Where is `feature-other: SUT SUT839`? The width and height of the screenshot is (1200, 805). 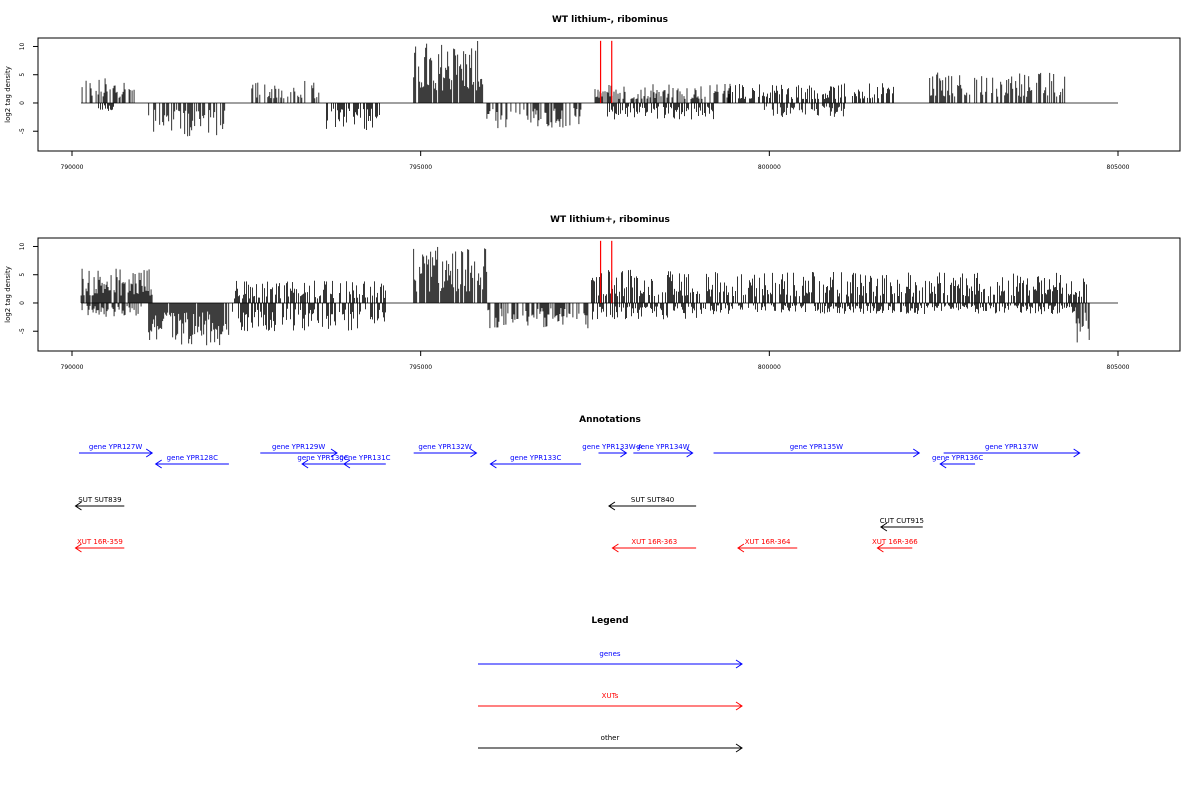 feature-other: SUT SUT839 is located at coordinates (99, 503).